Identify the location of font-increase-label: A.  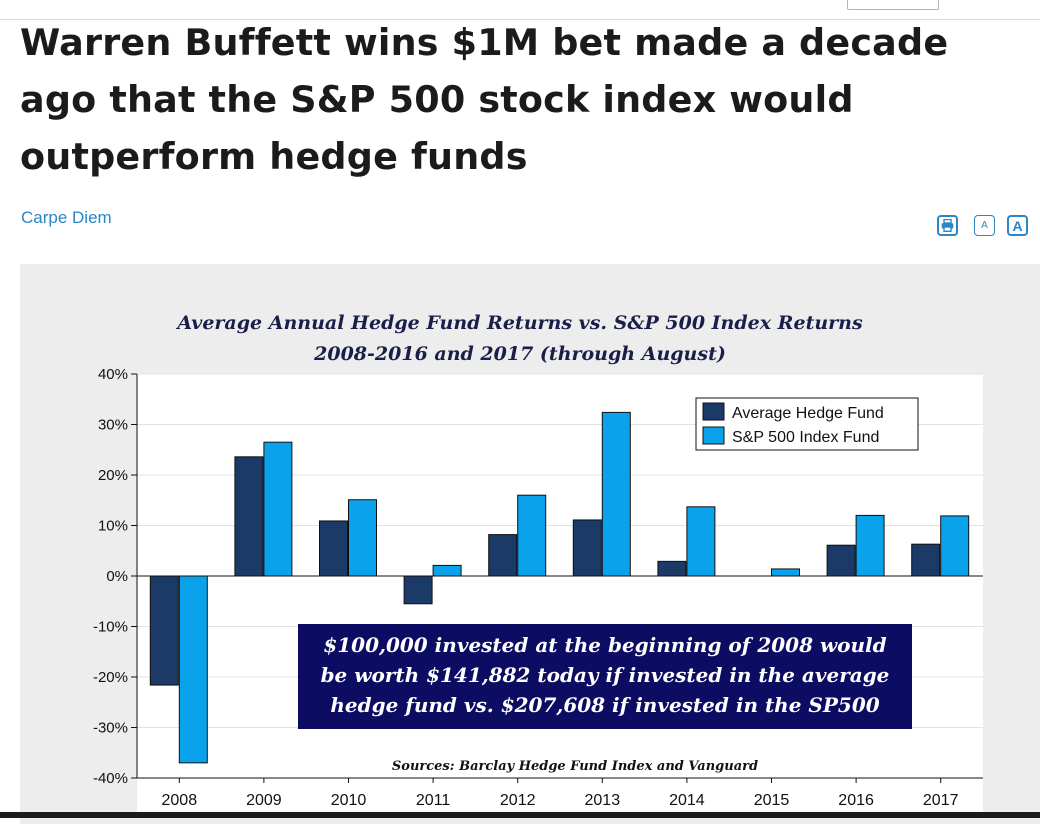
(1017, 225).